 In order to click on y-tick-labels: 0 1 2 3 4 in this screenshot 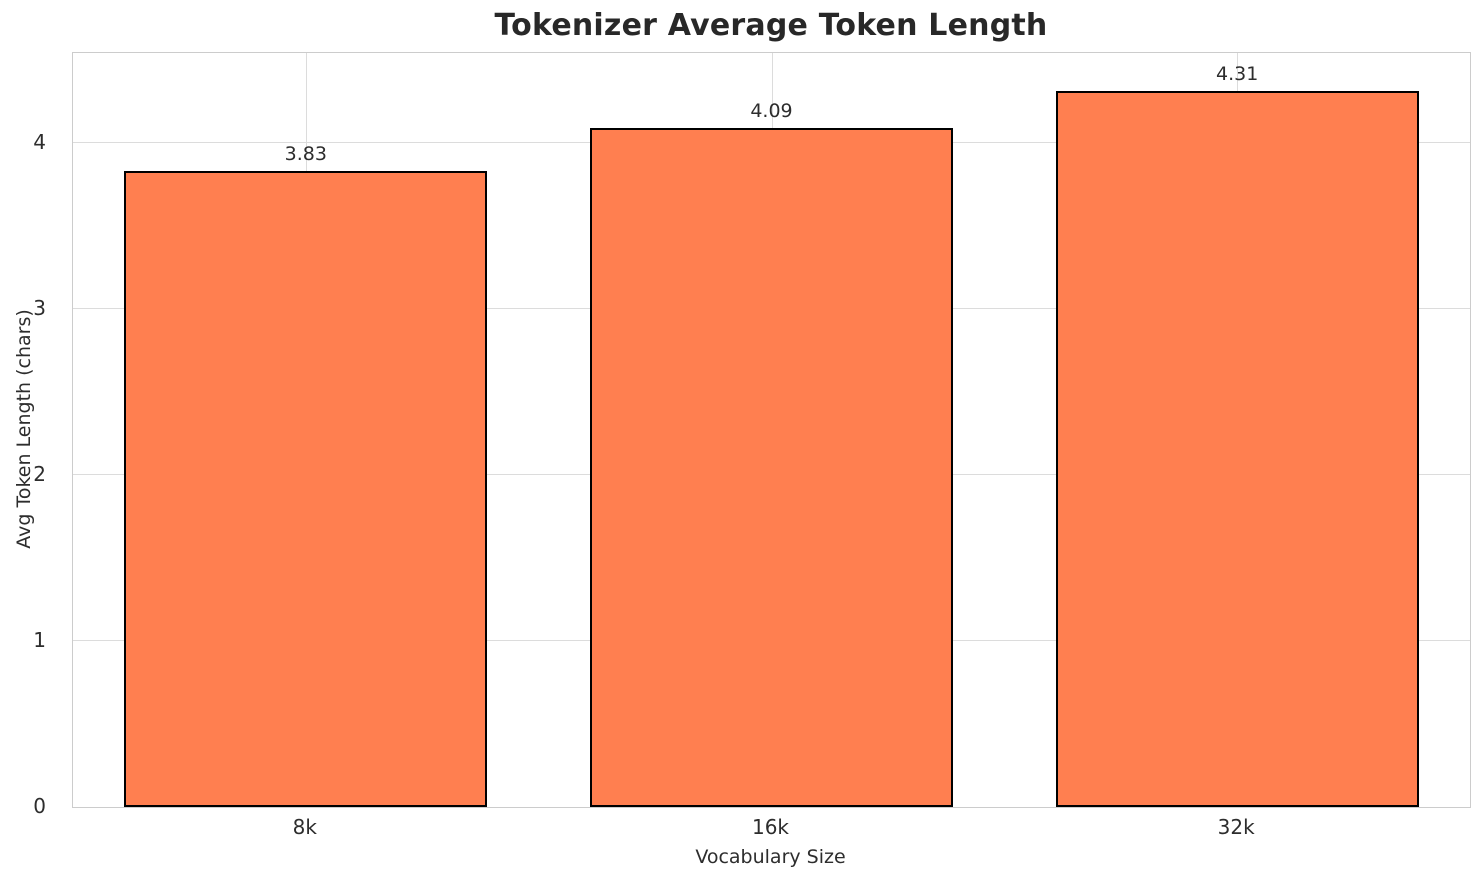, I will do `click(31, 434)`.